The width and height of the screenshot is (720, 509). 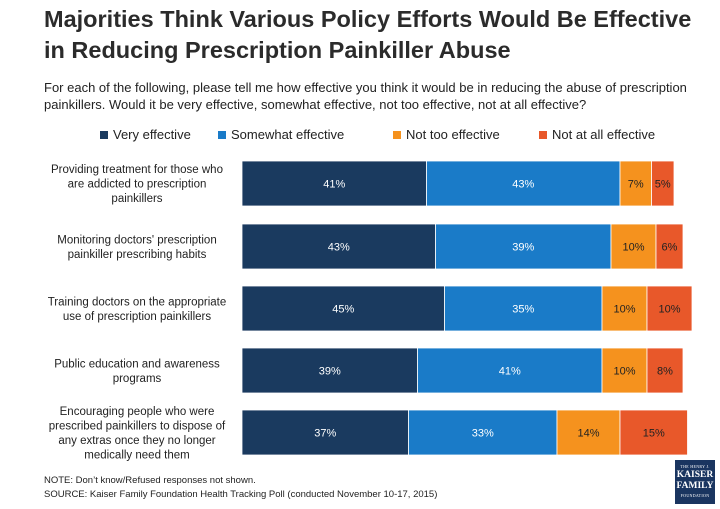 I want to click on legend-label-not-too: Not too effective, so click(x=453, y=134).